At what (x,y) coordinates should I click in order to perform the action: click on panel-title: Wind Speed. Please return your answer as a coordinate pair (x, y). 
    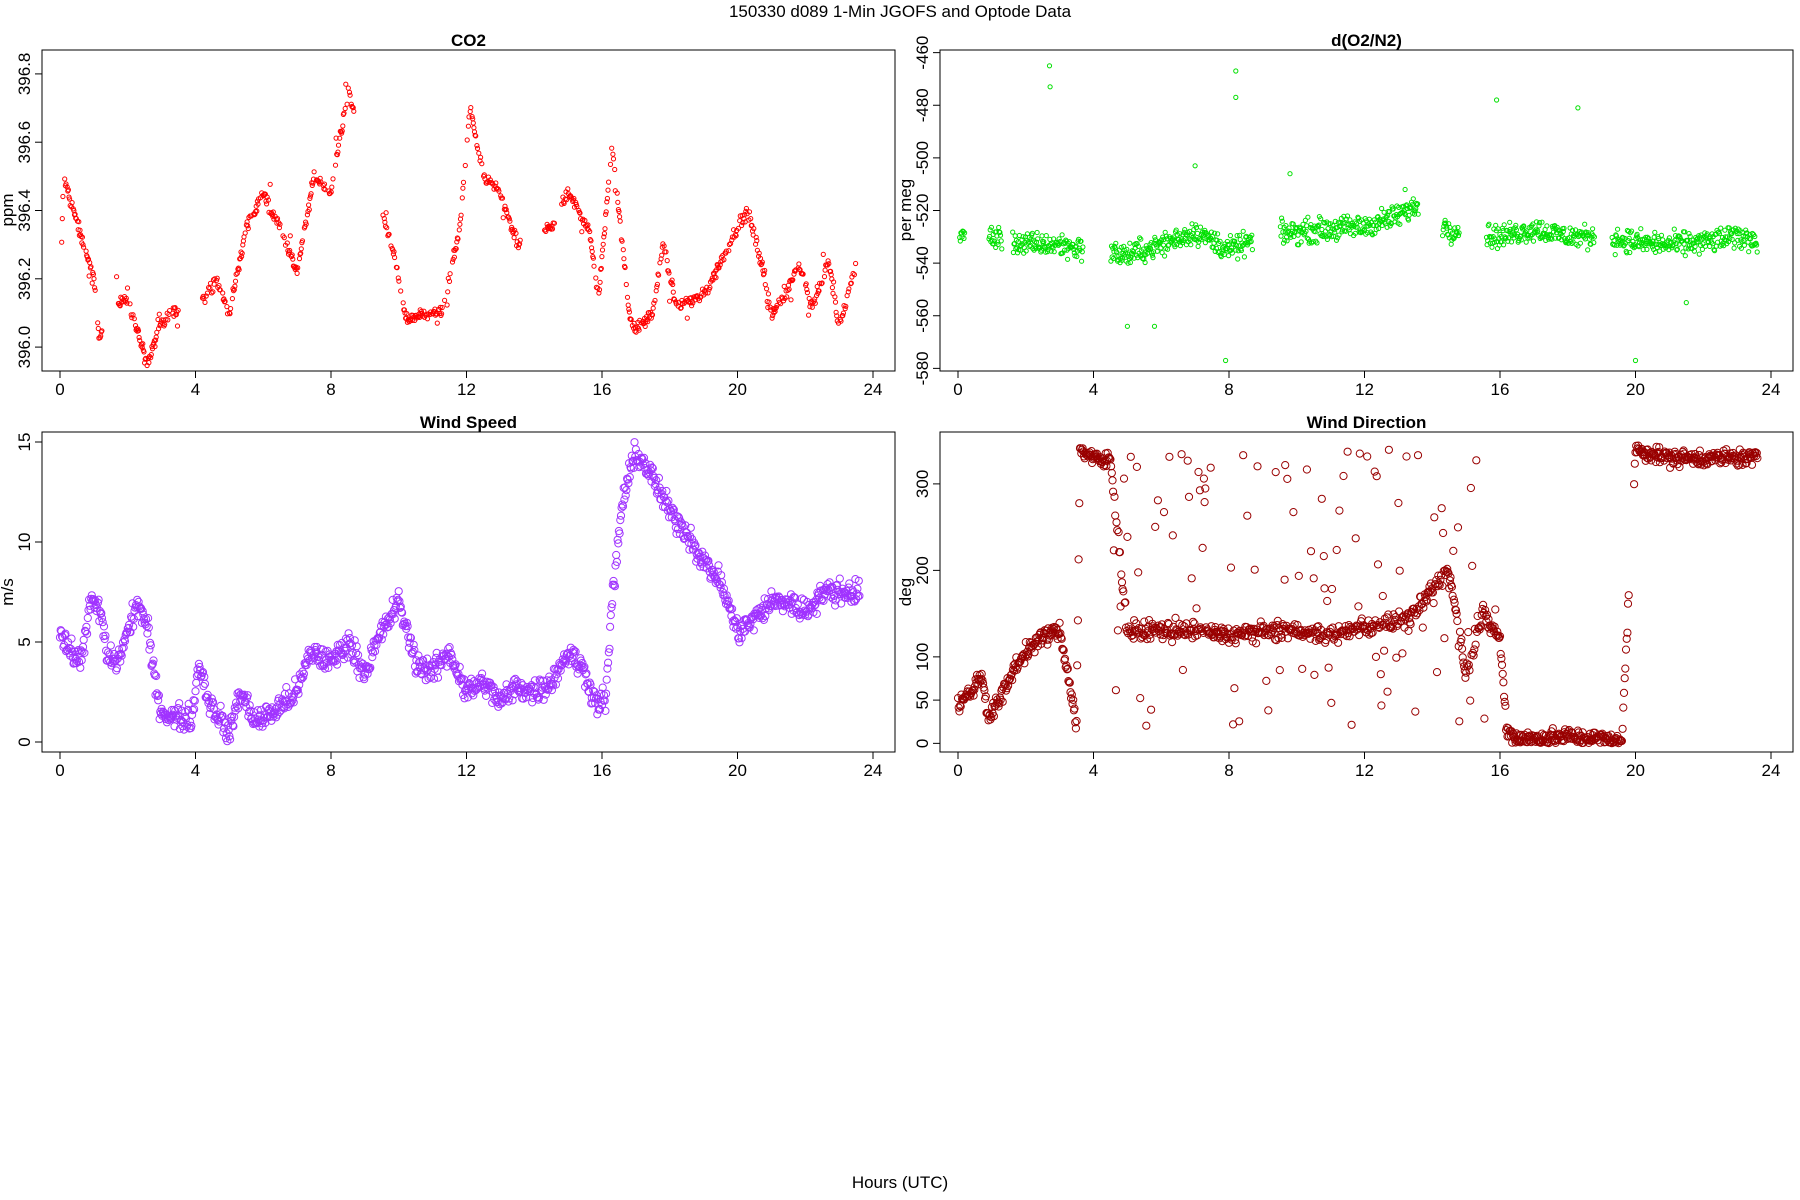
    Looking at the image, I should click on (468, 422).